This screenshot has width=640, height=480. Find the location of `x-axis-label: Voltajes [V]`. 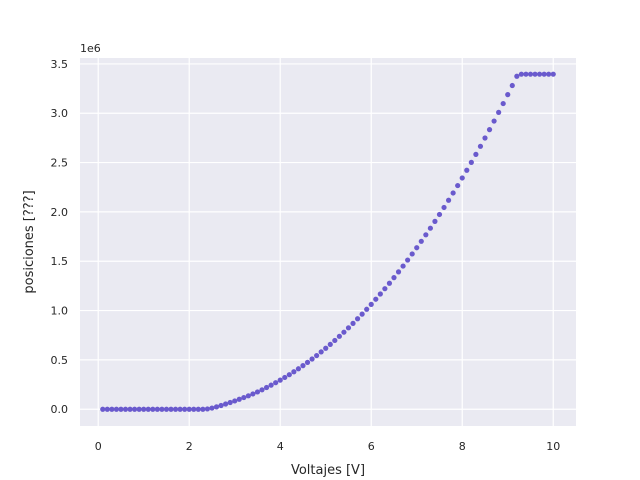

x-axis-label: Voltajes [V] is located at coordinates (328, 470).